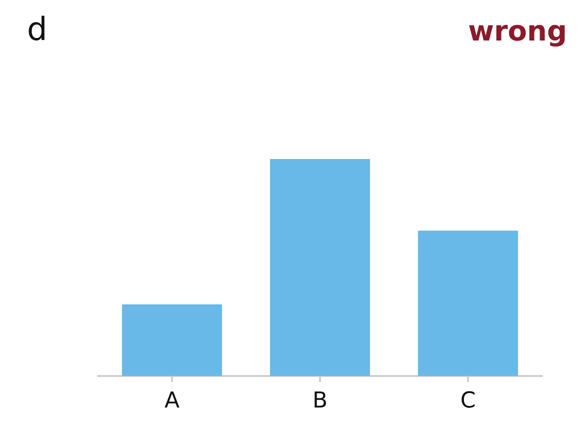 This screenshot has height=428, width=582. I want to click on x-tick-label: B, so click(320, 401).